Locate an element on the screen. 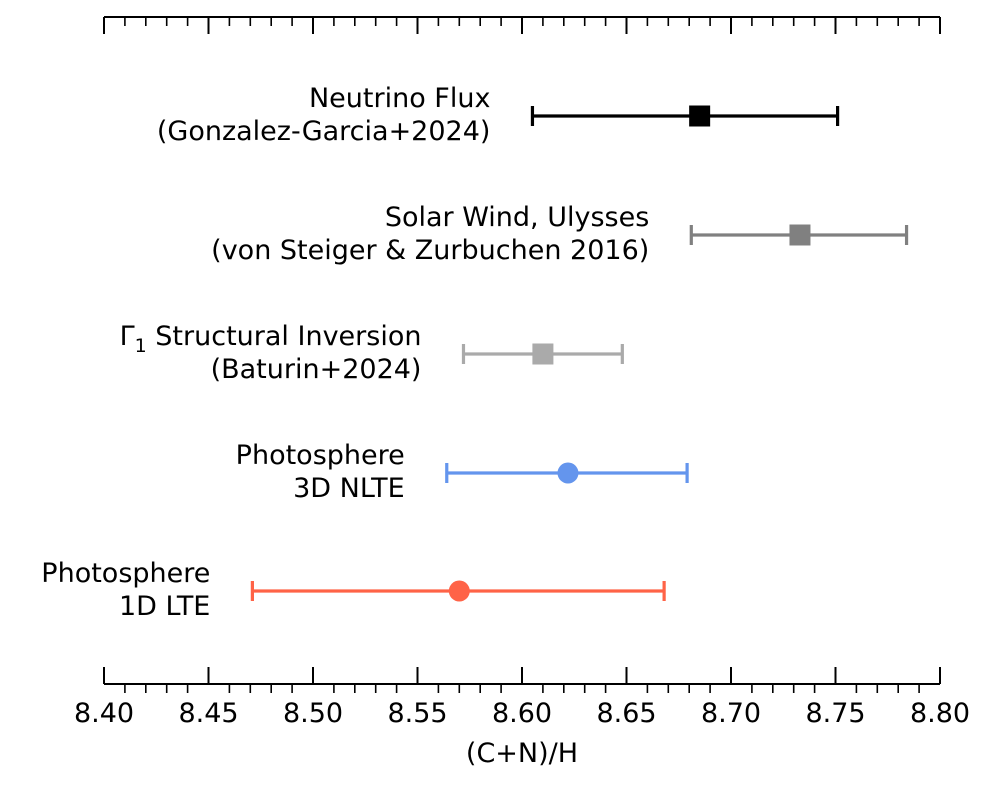  x-tick-label: 8.50 is located at coordinates (313, 713).